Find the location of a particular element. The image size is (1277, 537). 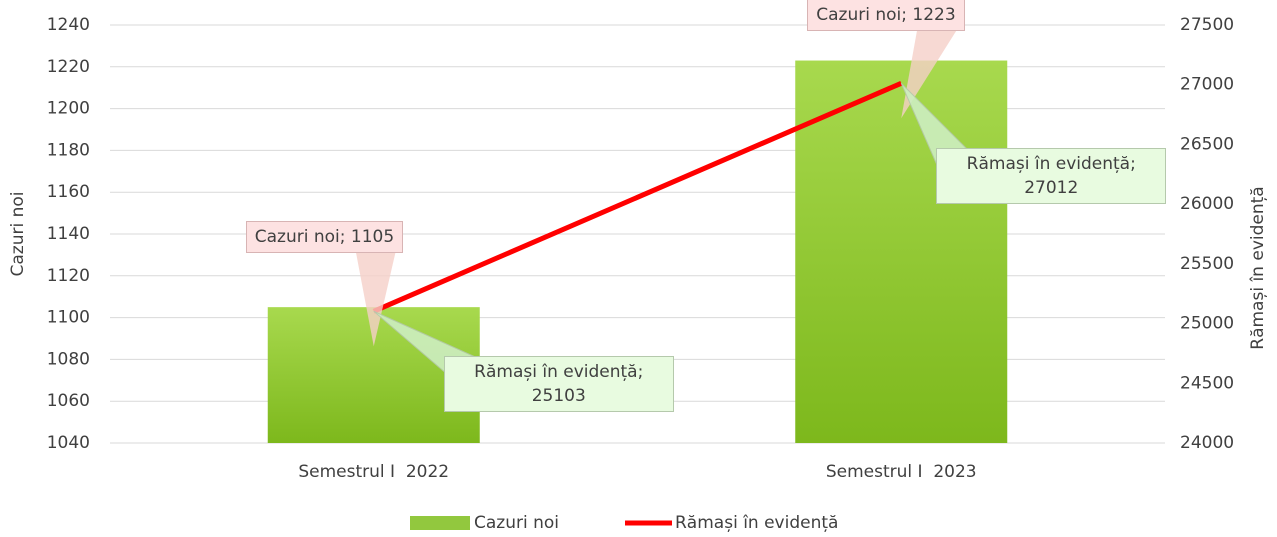

y2-tick-label: 27500 is located at coordinates (1207, 25).